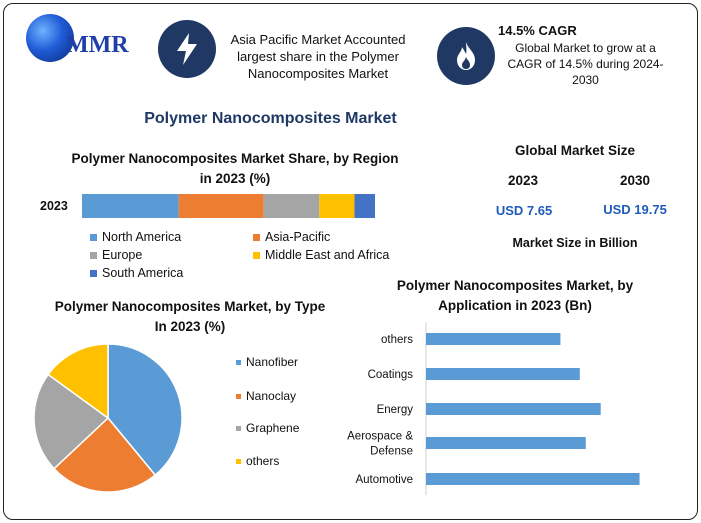 The width and height of the screenshot is (701, 523). Describe the element at coordinates (524, 210) in the screenshot. I see `market-size-value-2023: USD 7.65` at that location.